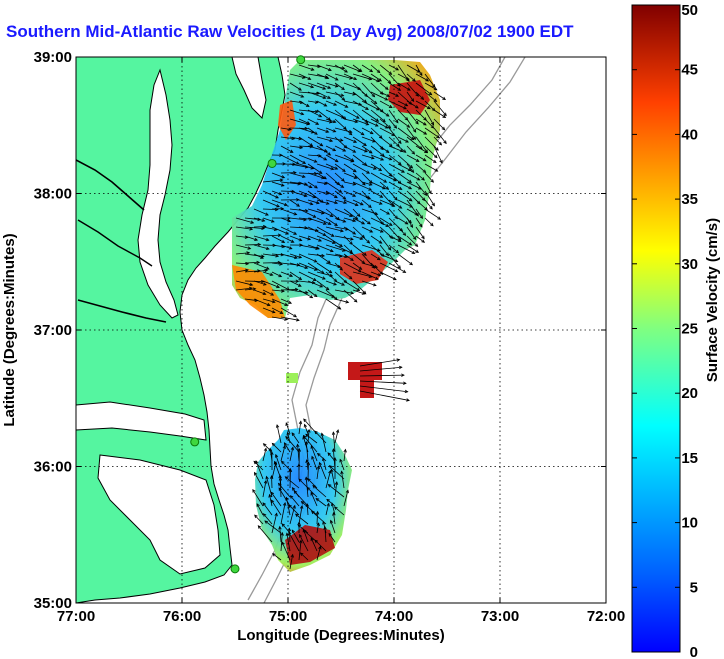  Describe the element at coordinates (53, 330) in the screenshot. I see `y-tick-label: 37:00` at that location.